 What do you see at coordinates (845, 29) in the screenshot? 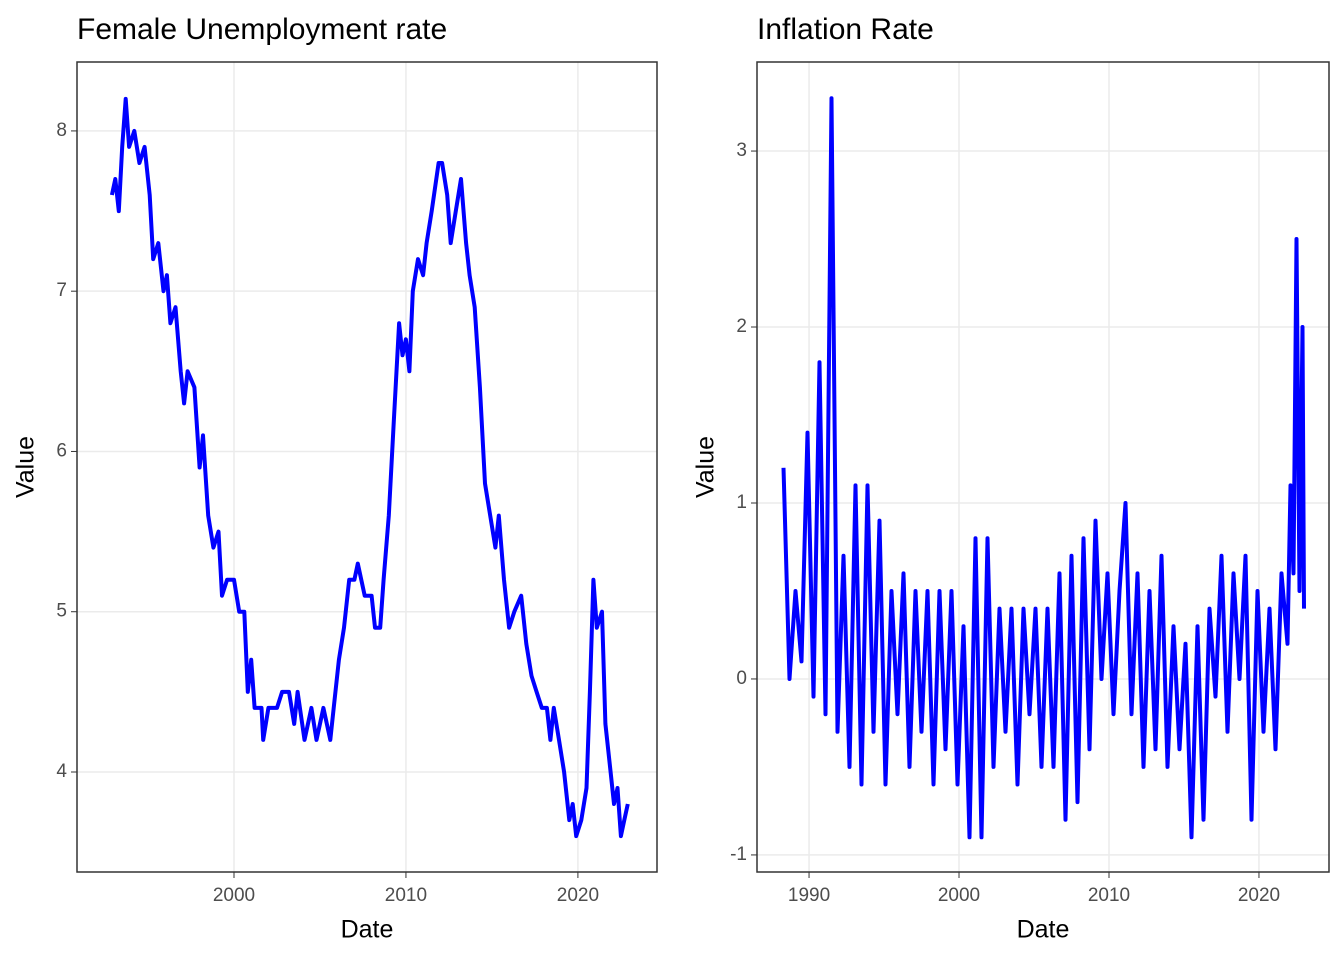
I see `chart-title: Inflation Rate` at bounding box center [845, 29].